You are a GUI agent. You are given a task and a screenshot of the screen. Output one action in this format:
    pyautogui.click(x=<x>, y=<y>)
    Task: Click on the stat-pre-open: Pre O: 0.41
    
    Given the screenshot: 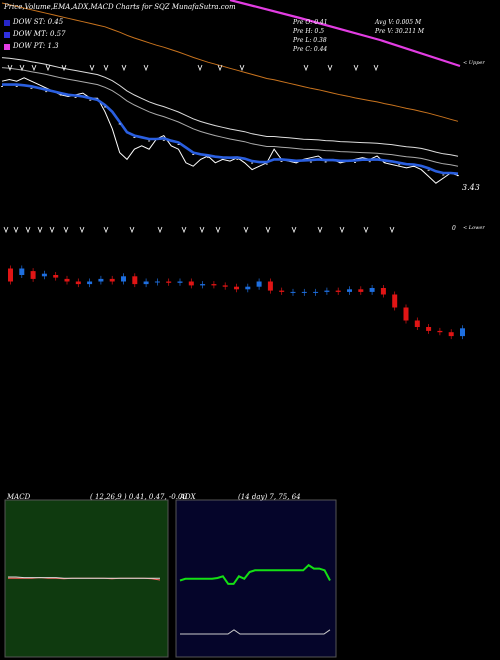 What is the action you would take?
    pyautogui.click(x=310, y=22)
    